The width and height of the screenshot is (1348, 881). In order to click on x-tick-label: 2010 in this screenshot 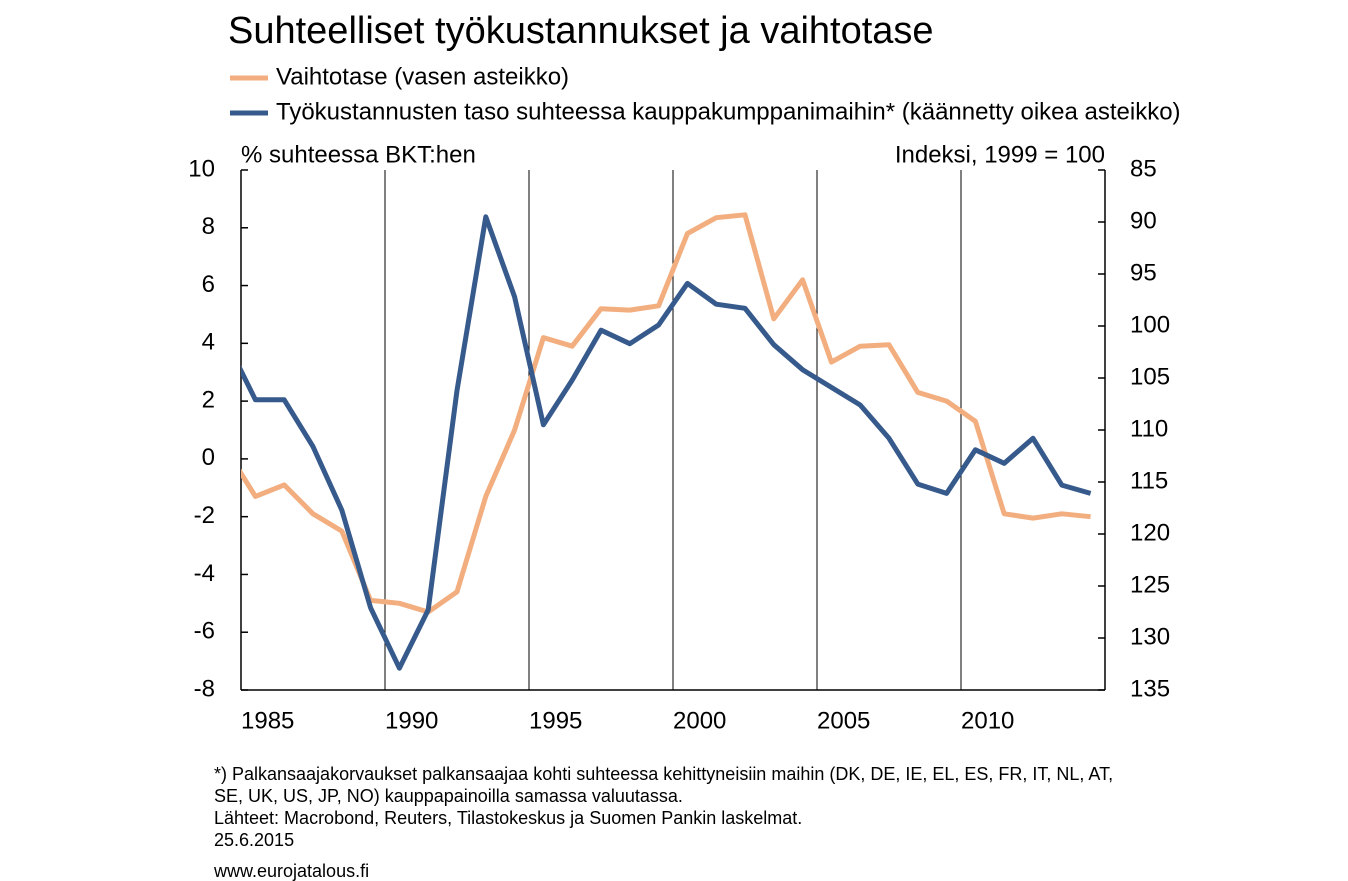, I will do `click(987, 720)`.